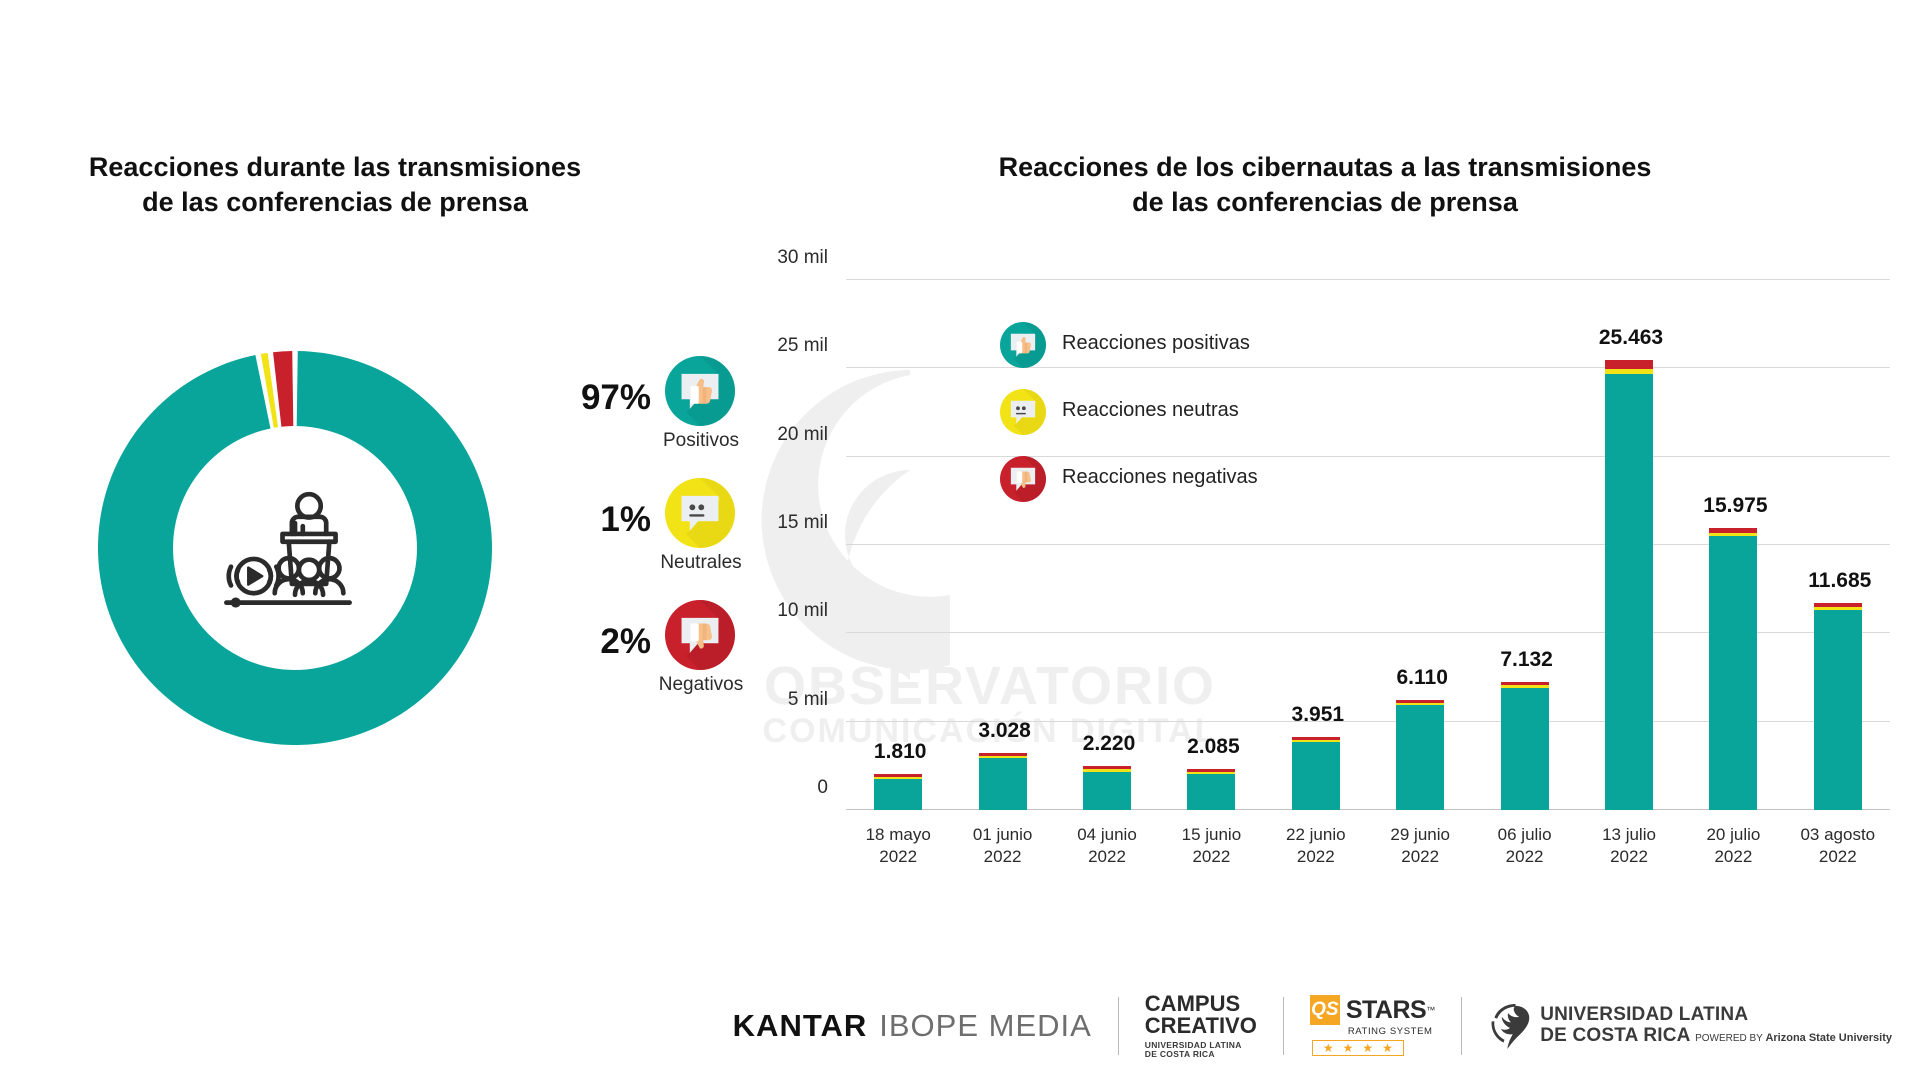 The image size is (1920, 1080). I want to click on bar-group-5: 6.110 29 junio 2022, so click(1420, 573).